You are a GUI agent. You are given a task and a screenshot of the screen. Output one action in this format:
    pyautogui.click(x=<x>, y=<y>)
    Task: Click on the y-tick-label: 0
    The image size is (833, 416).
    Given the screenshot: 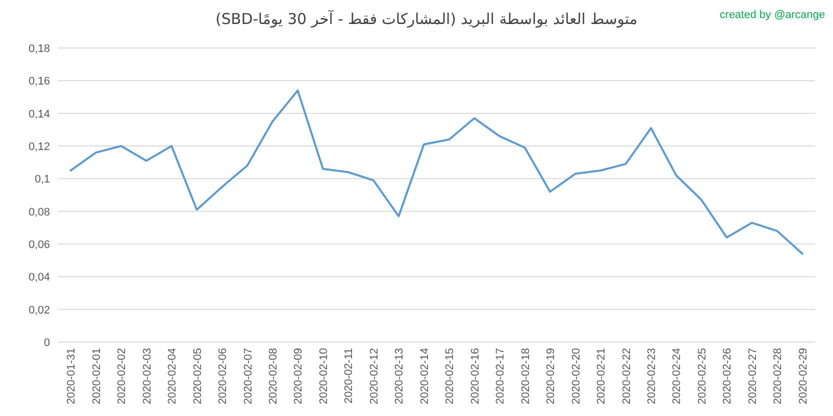 What is the action you would take?
    pyautogui.click(x=47, y=343)
    